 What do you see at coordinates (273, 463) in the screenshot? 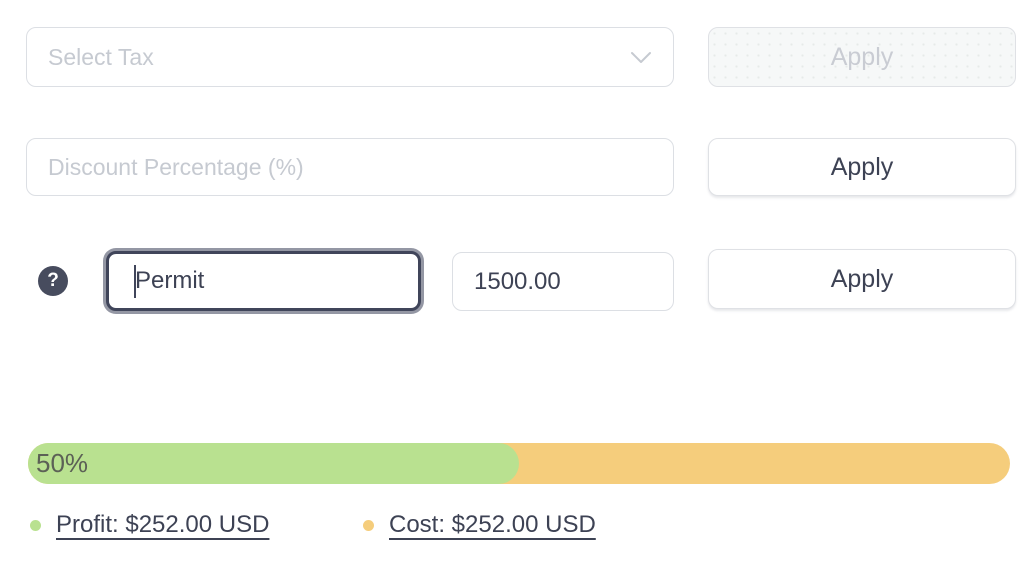
I see `progress-fill: 50%` at bounding box center [273, 463].